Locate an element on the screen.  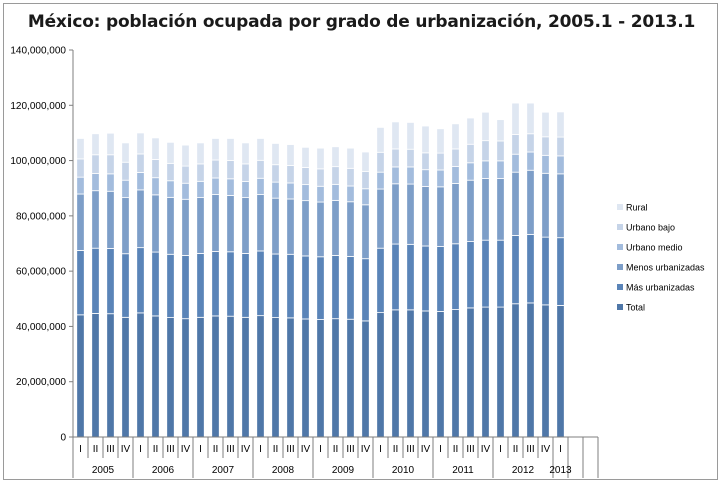
legend-entry: Urbano medio is located at coordinates (654, 248).